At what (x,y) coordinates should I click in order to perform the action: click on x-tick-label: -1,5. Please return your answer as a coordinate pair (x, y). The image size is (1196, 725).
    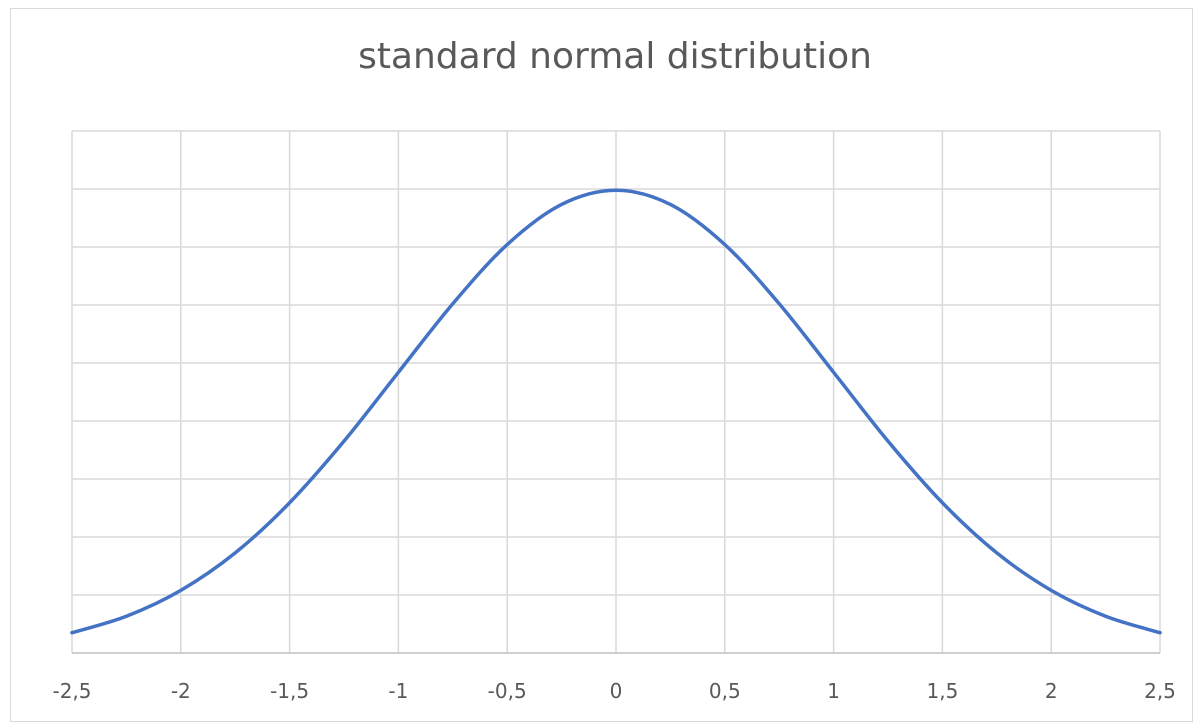
    Looking at the image, I should click on (289, 691).